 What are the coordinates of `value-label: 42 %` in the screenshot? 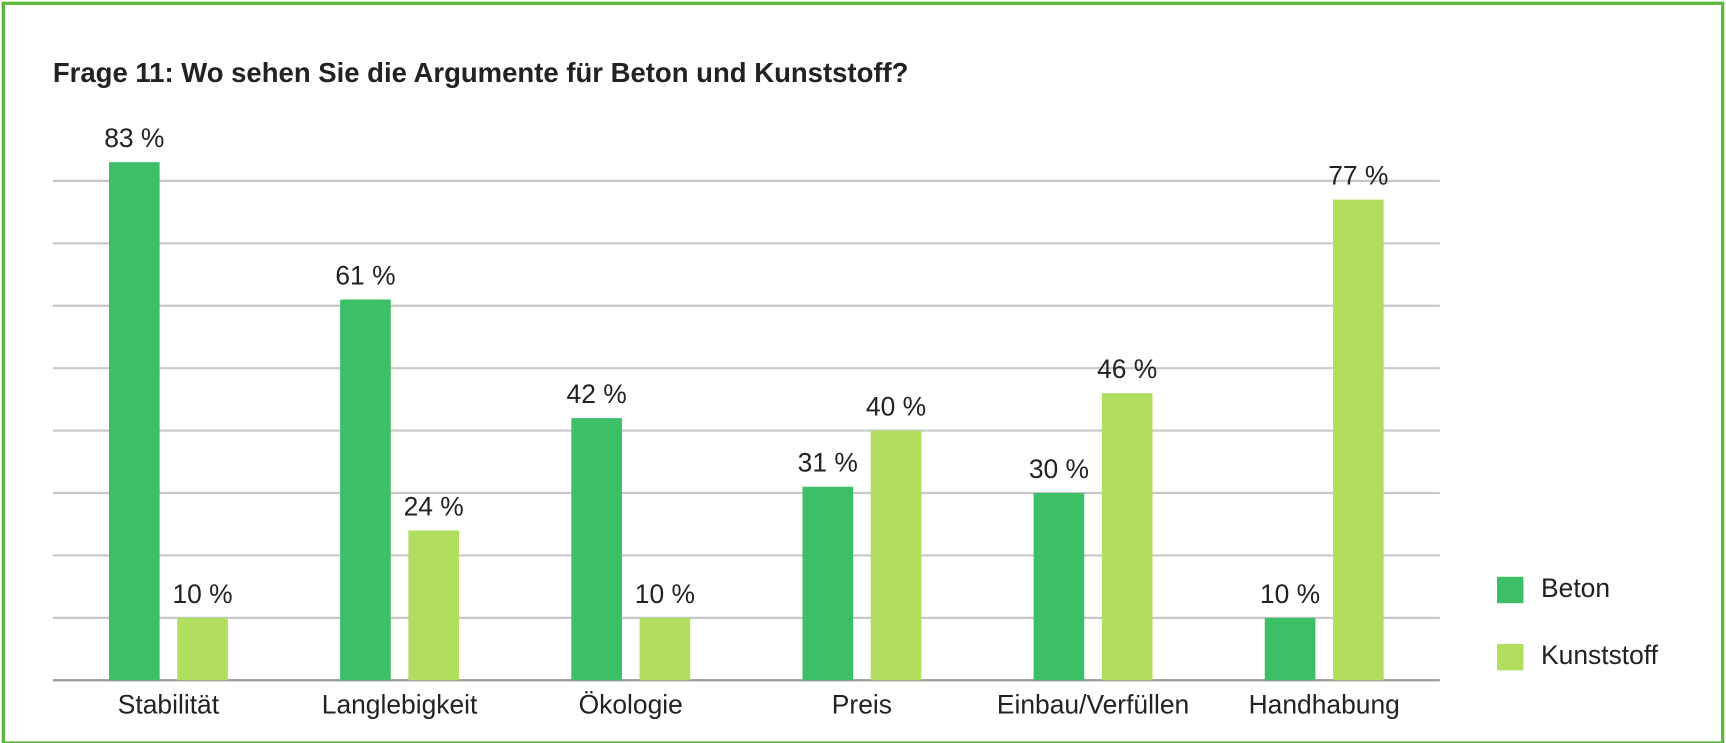 It's located at (597, 394).